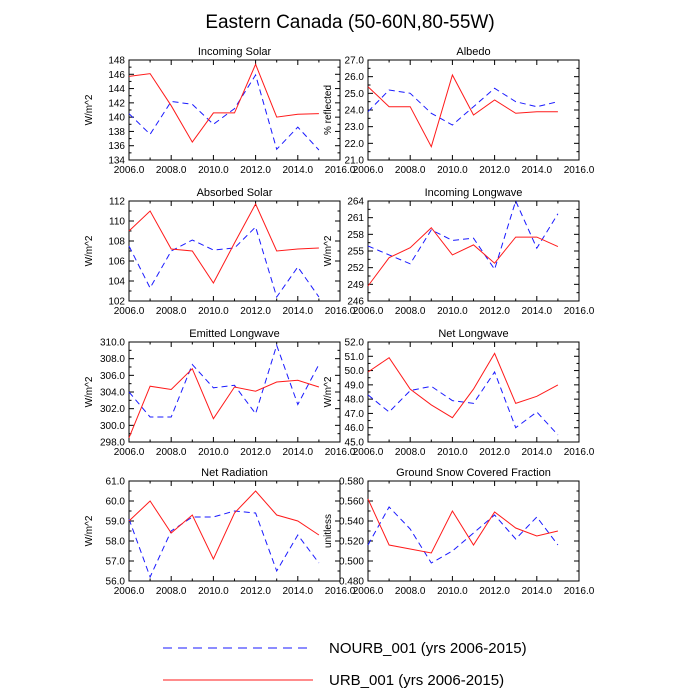 This screenshot has width=700, height=700. What do you see at coordinates (116, 502) in the screenshot?
I see `y-tick-label: 60.0` at bounding box center [116, 502].